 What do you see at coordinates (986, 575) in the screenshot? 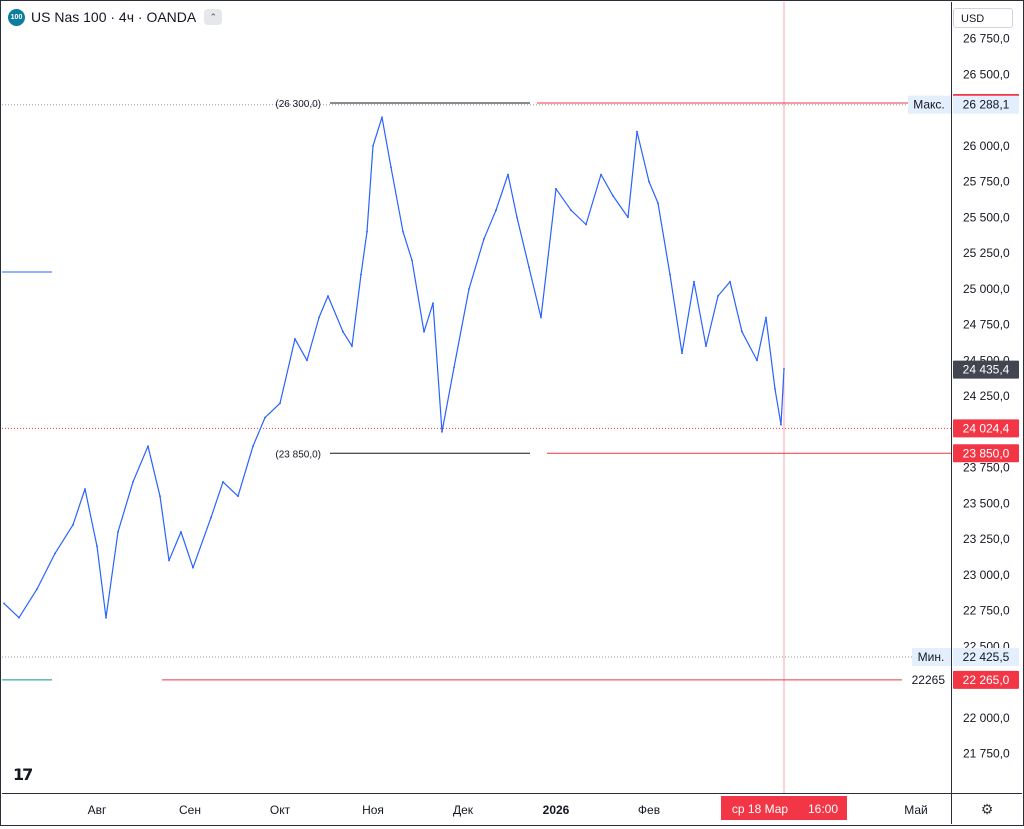
I see `price-tick-label: 23 000,0` at bounding box center [986, 575].